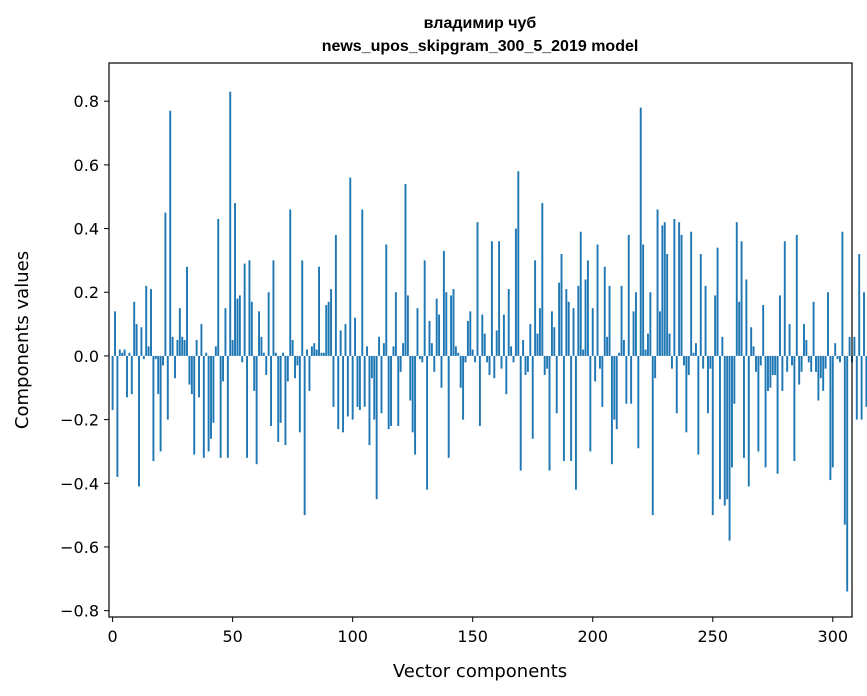 The width and height of the screenshot is (867, 696). What do you see at coordinates (472, 636) in the screenshot?
I see `x-tick-label: 150` at bounding box center [472, 636].